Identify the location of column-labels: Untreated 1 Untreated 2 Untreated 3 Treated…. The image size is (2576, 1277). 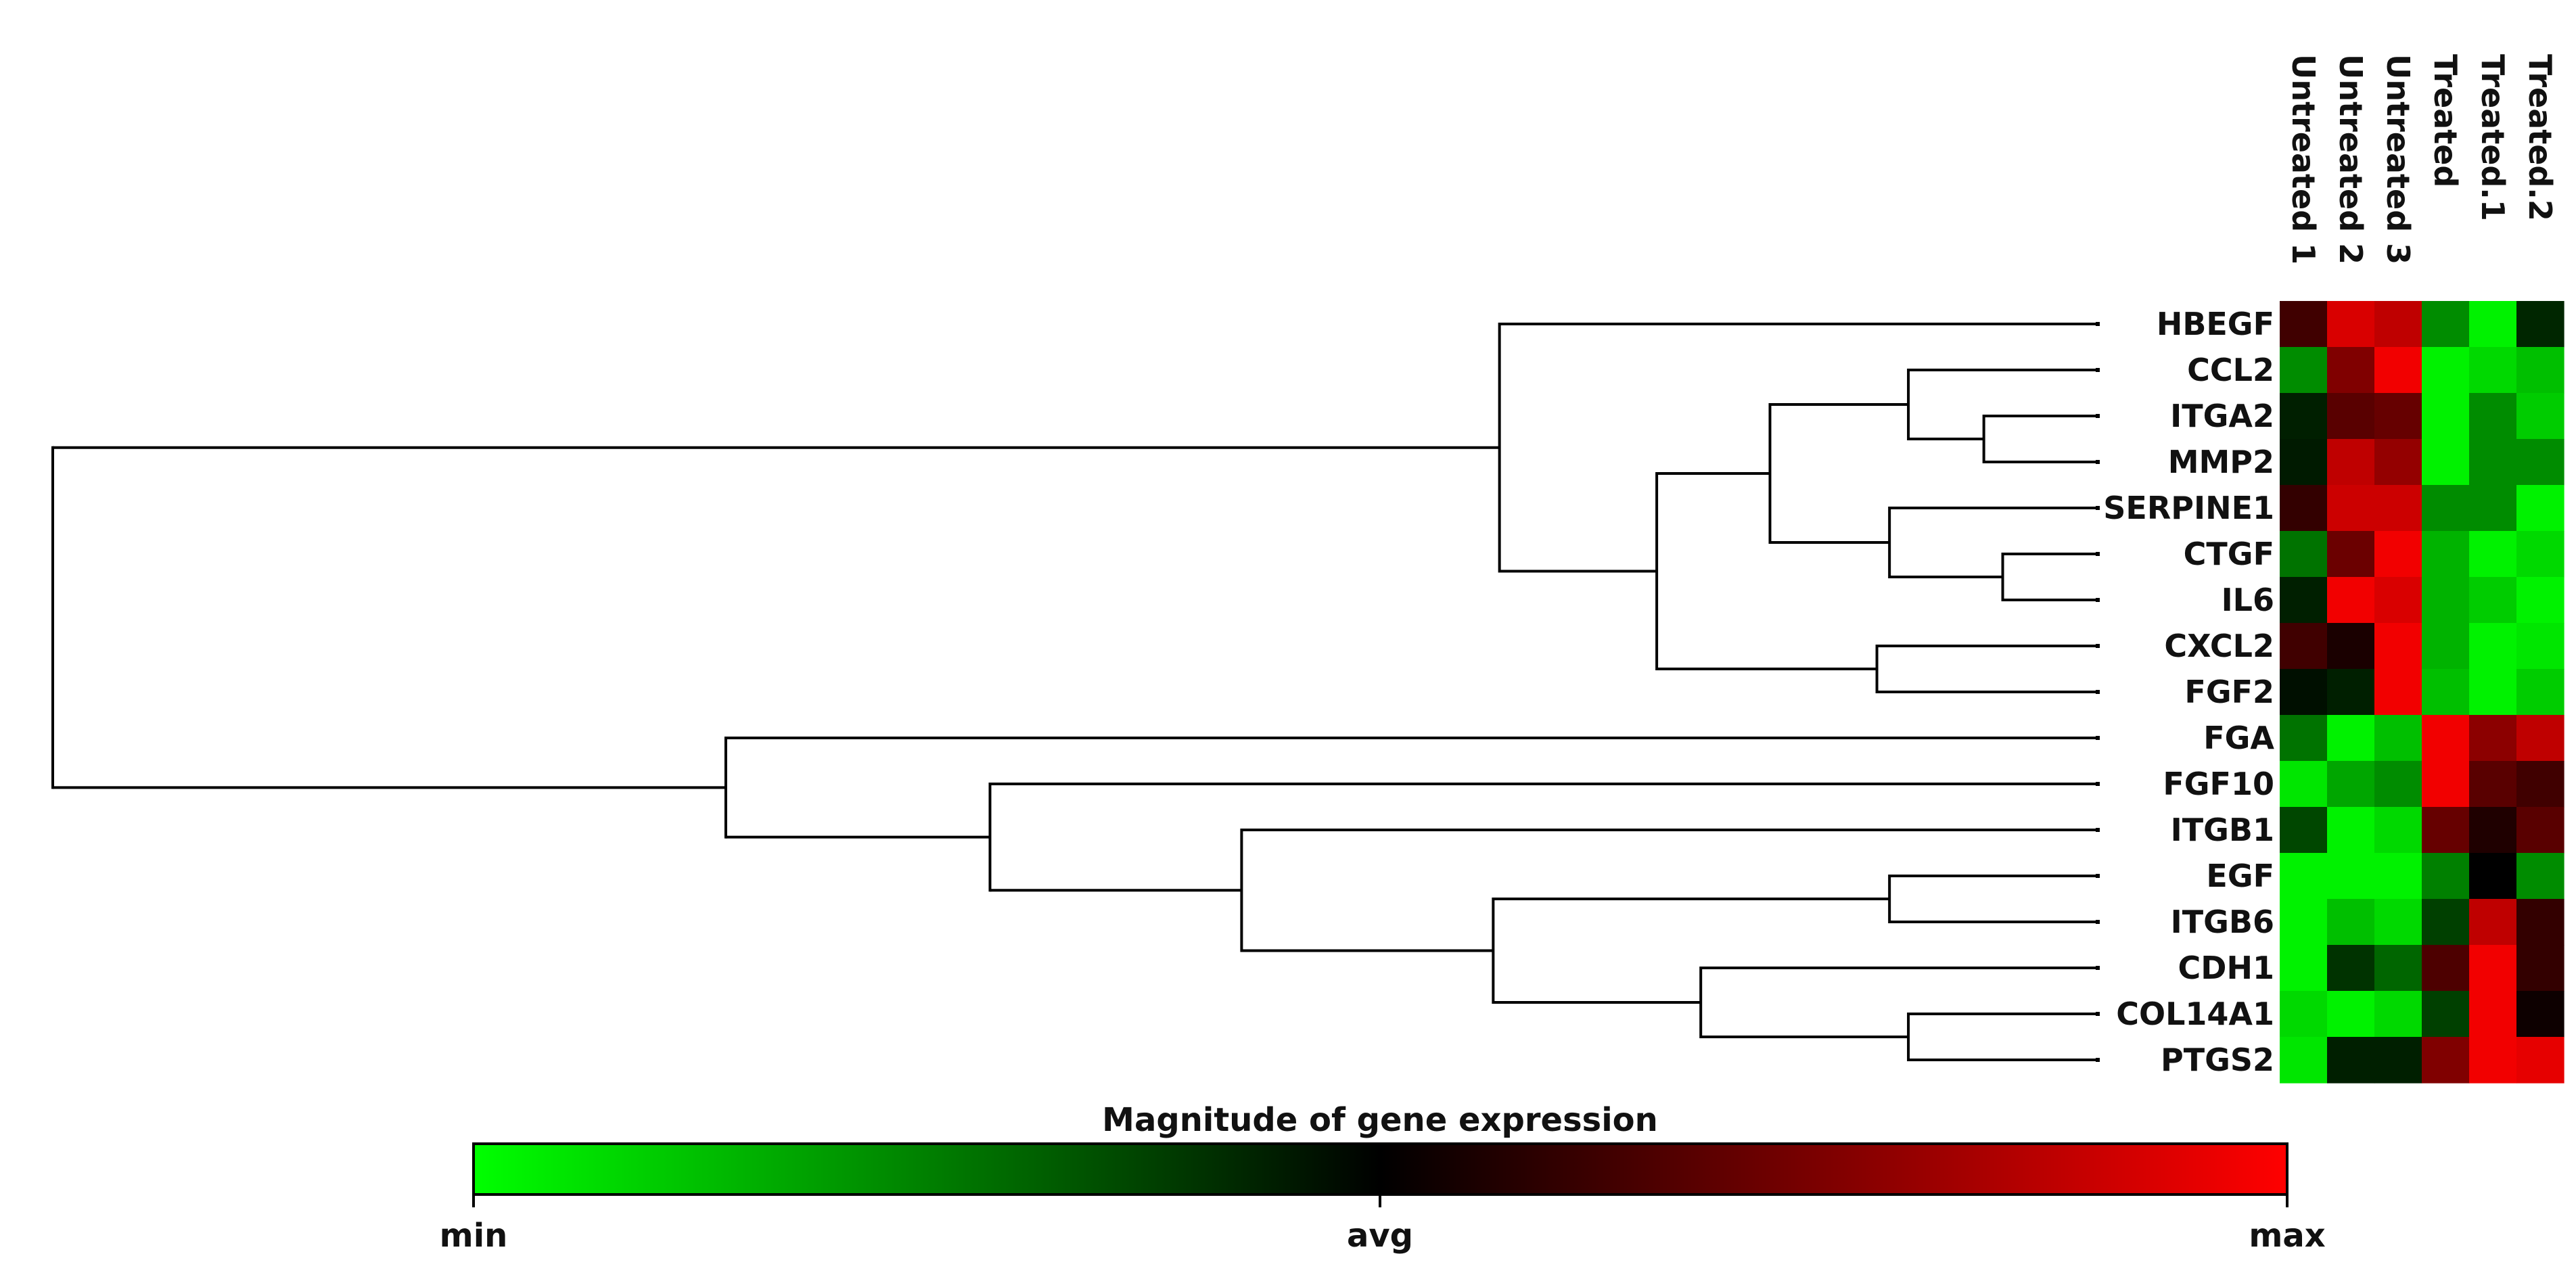
(2421, 159).